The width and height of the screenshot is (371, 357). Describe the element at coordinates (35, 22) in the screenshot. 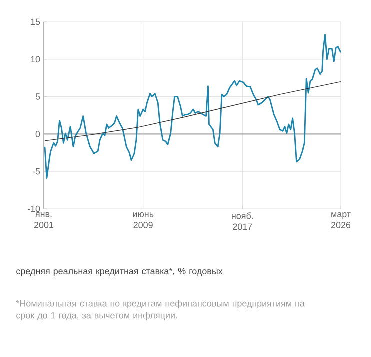

I see `y-tick-label: 15` at that location.